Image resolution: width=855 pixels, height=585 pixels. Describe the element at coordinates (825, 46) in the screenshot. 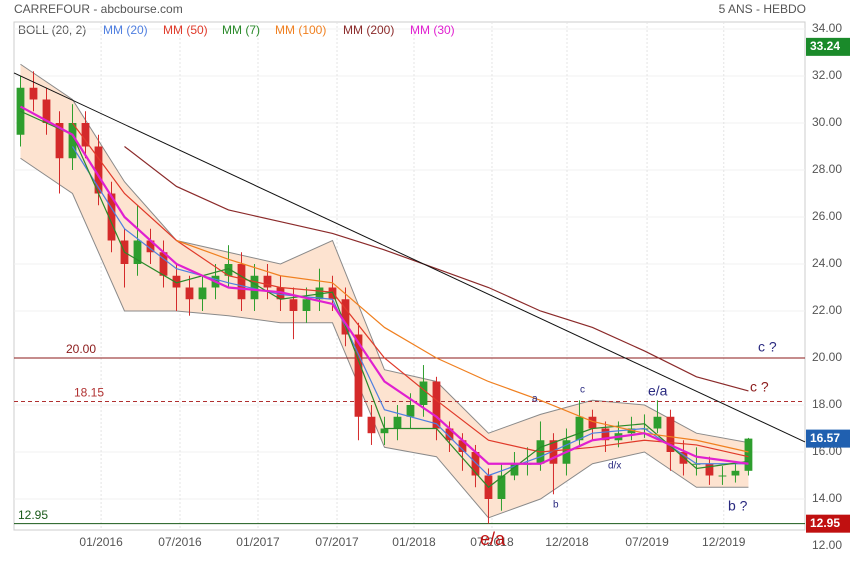

I see `price-tag-label: 33.24` at that location.